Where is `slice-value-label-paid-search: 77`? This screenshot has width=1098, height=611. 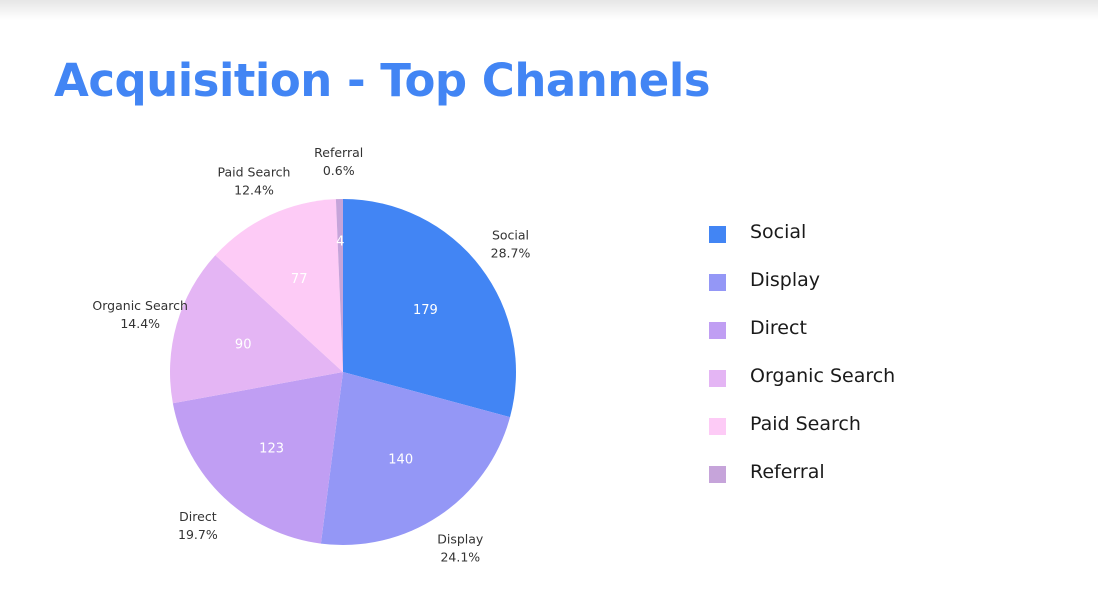
slice-value-label-paid-search: 77 is located at coordinates (299, 279).